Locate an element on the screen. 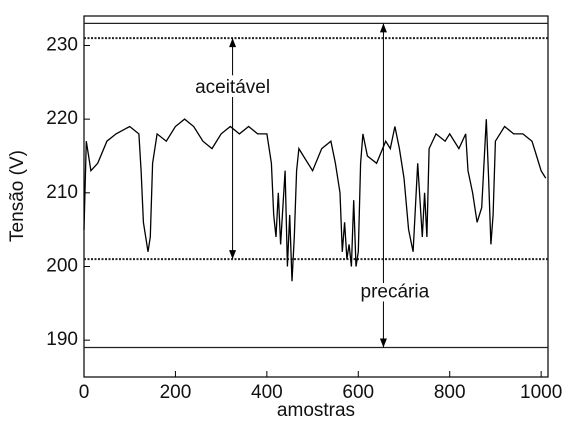  annotation: aceitável is located at coordinates (232, 87).